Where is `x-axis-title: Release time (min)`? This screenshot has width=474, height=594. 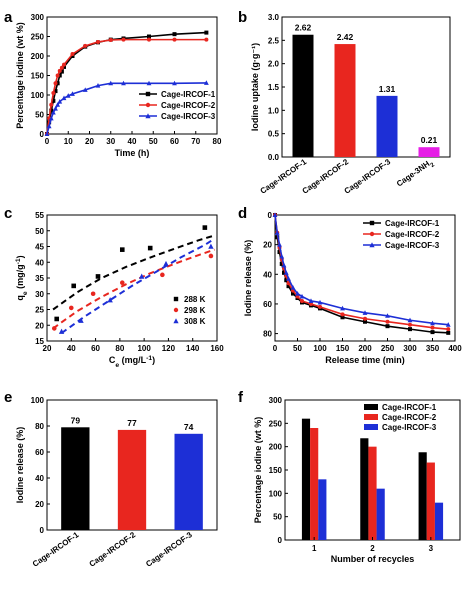 x-axis-title: Release time (min) is located at coordinates (365, 360).